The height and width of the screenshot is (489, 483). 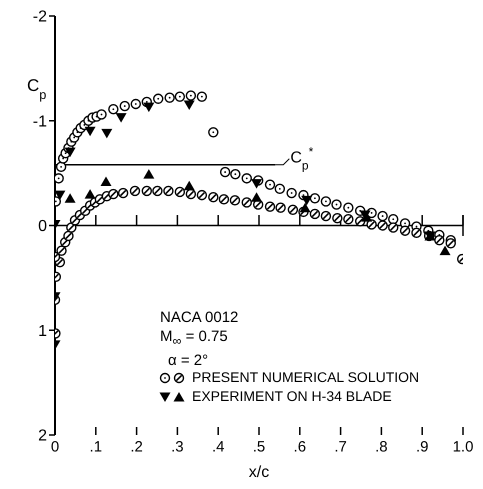 What do you see at coordinates (43, 227) in the screenshot?
I see `y-tick-label: 0` at bounding box center [43, 227].